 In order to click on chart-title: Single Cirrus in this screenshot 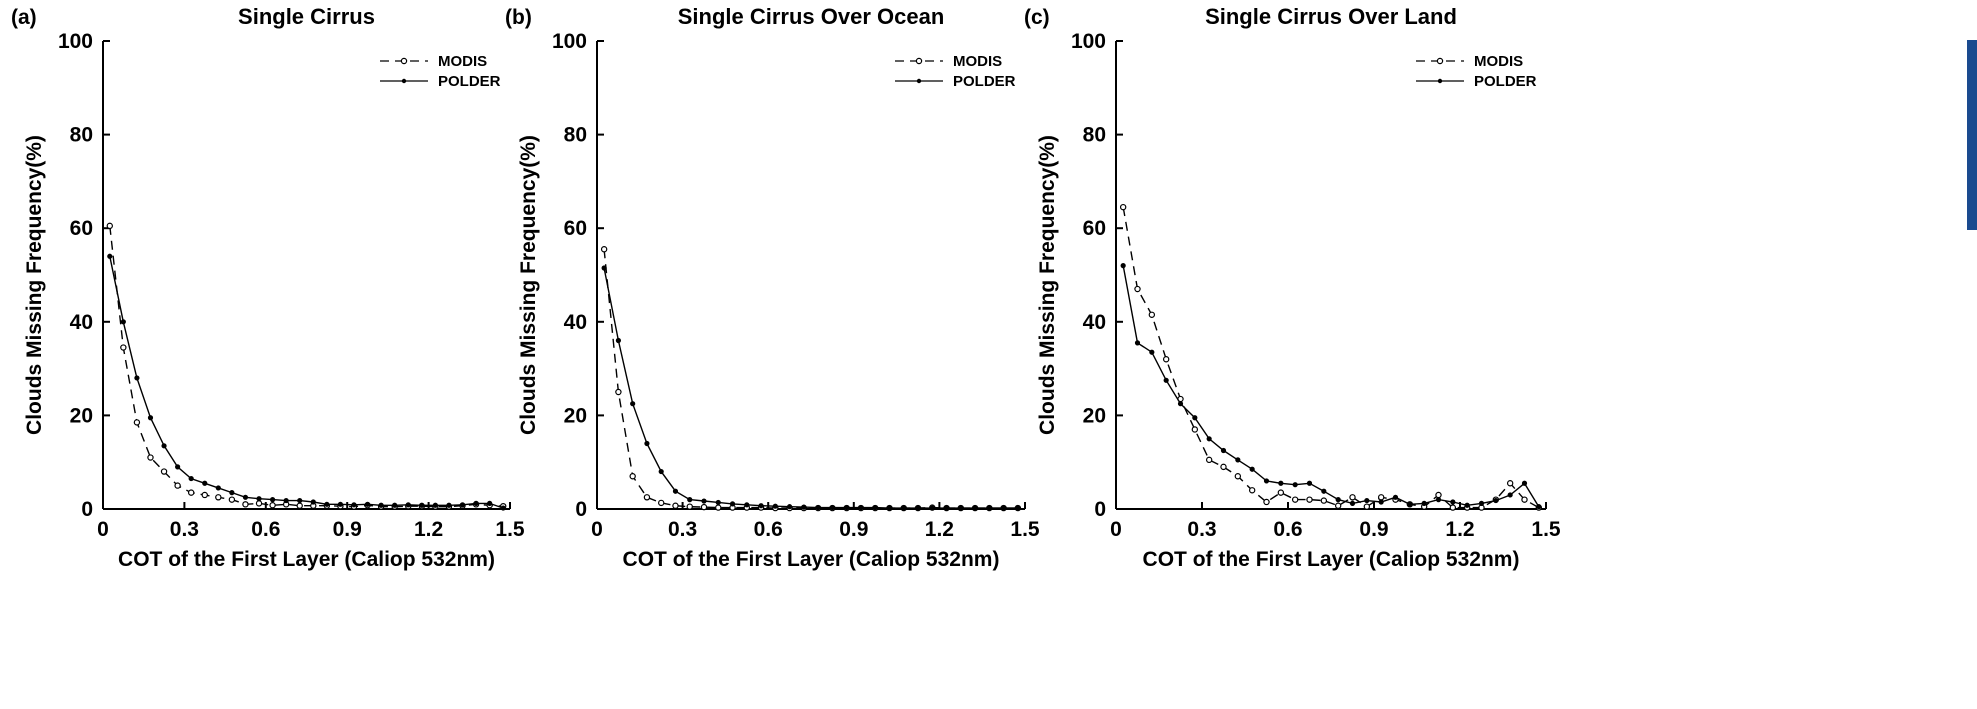, I will do `click(306, 16)`.